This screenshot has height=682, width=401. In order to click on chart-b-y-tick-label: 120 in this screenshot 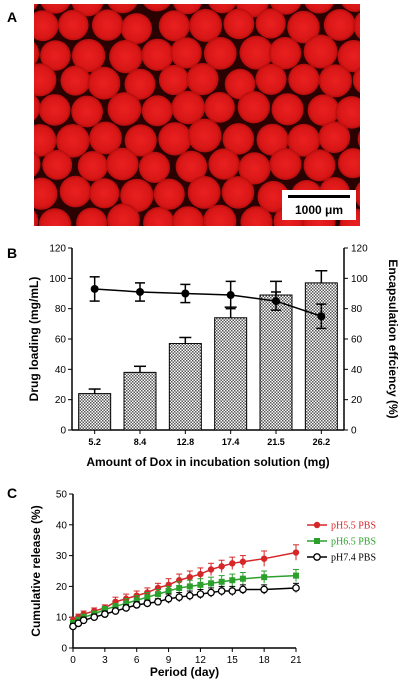, I will do `click(57, 249)`.